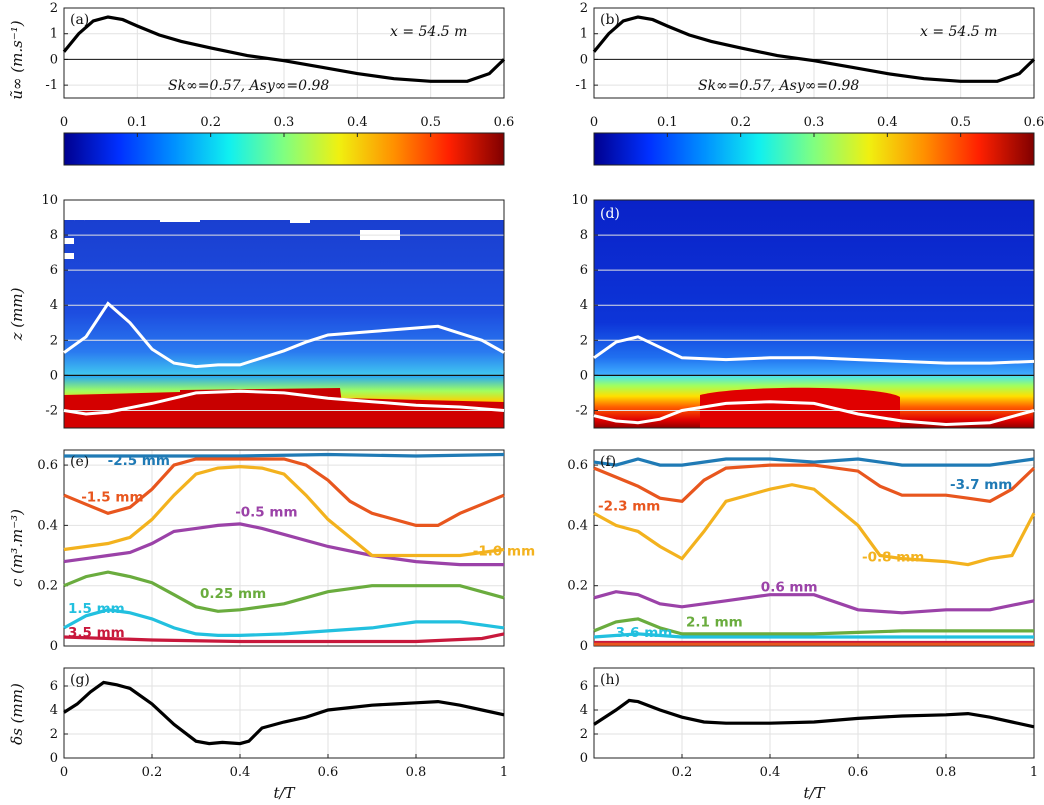  I want to click on panel-label-c: (c), so click(79, 214).